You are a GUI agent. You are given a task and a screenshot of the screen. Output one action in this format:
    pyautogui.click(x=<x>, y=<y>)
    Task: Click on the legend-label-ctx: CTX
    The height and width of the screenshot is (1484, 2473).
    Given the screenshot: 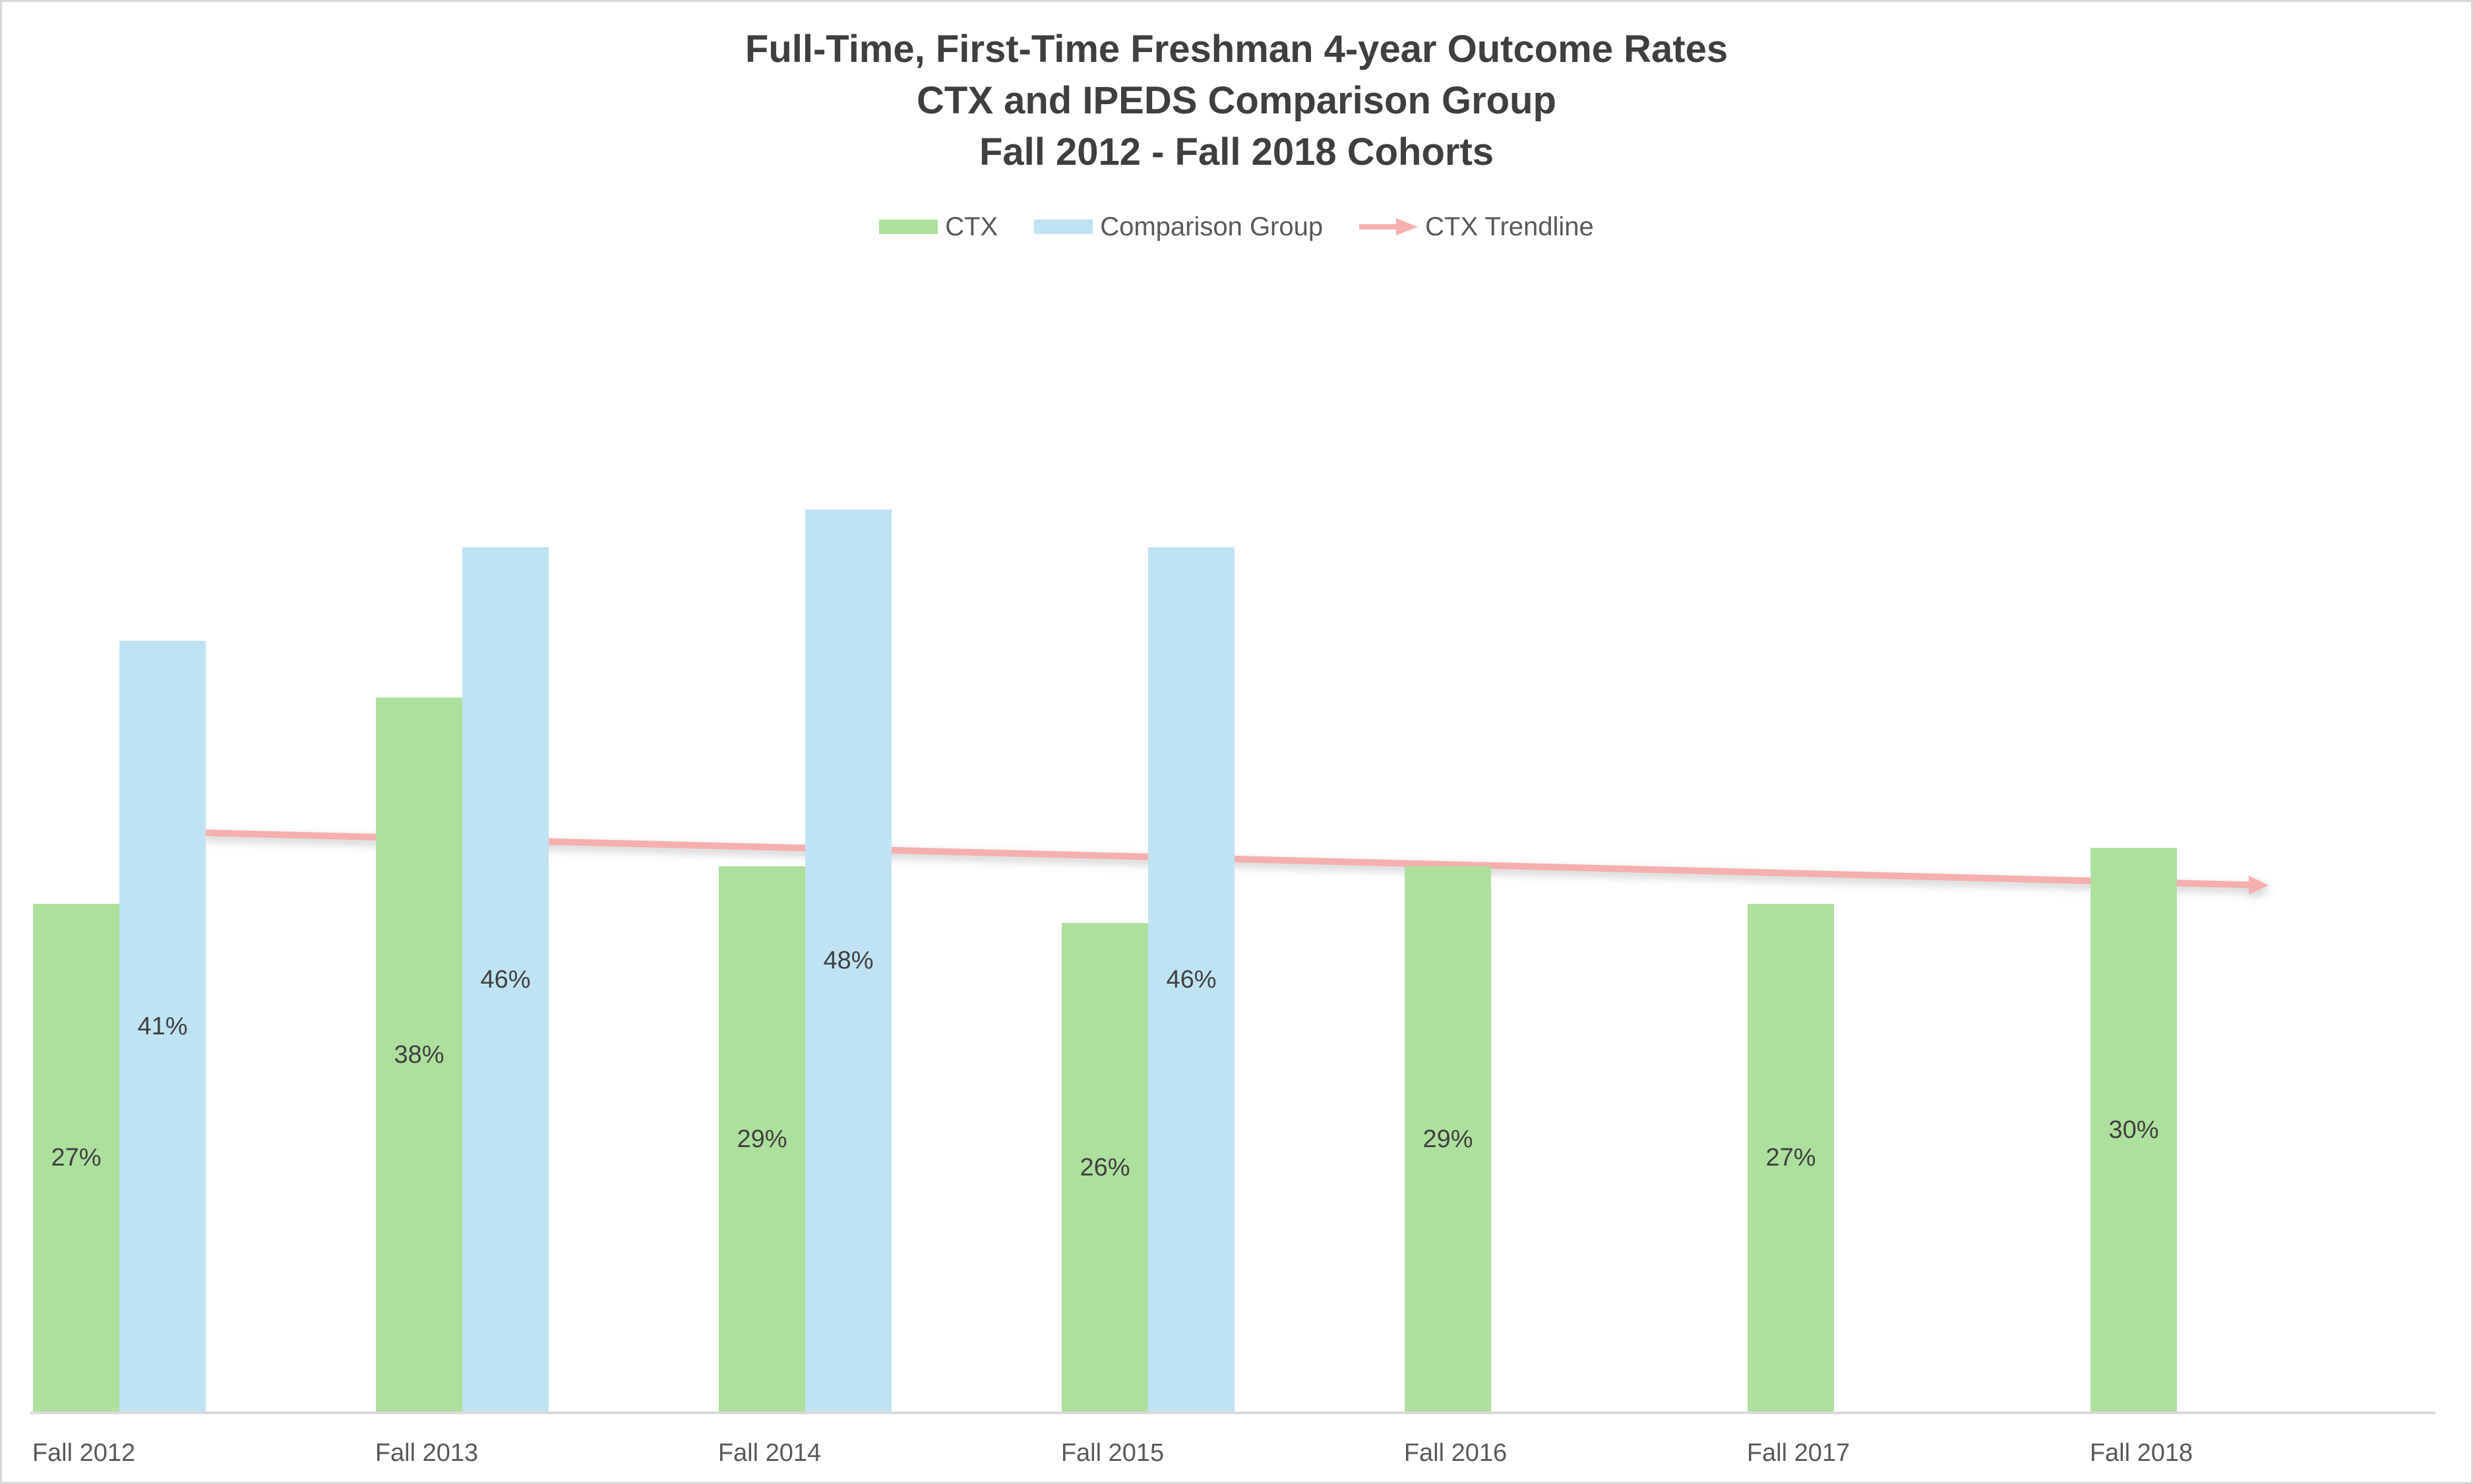 What is the action you would take?
    pyautogui.click(x=971, y=227)
    